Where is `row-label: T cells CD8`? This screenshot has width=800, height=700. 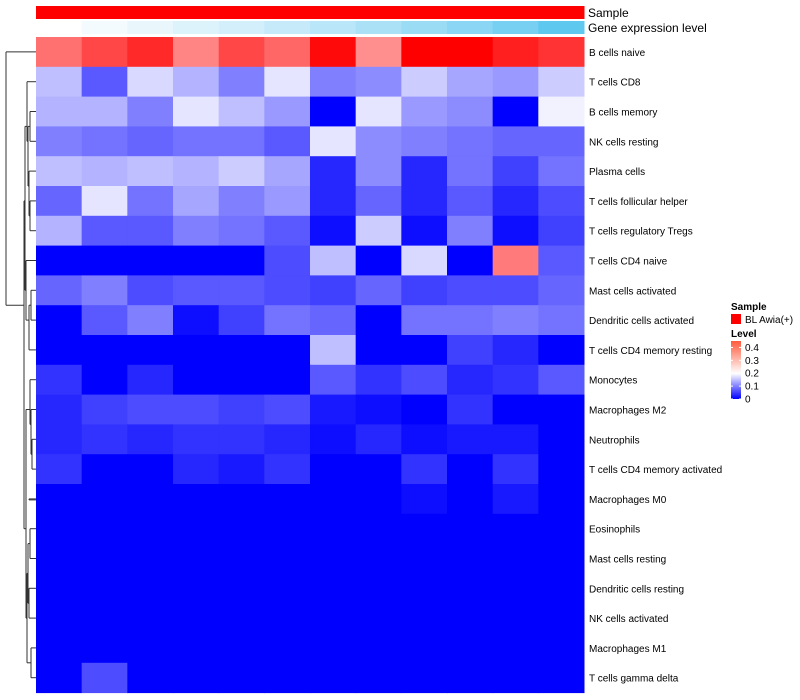
row-label: T cells CD8 is located at coordinates (615, 83).